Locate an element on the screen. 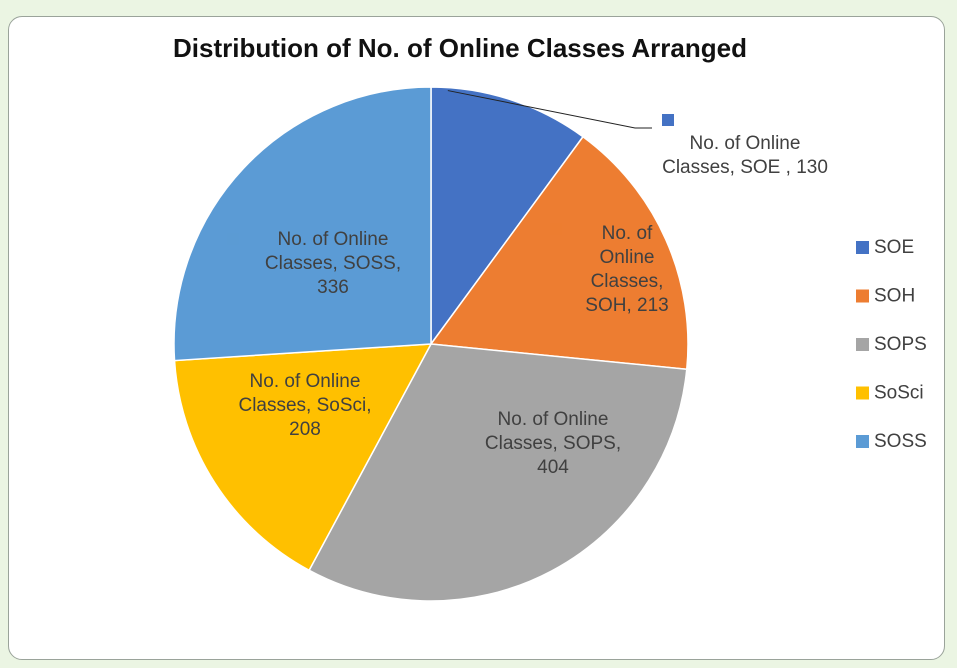  data-label: No. of Online Classes, SOH, 213 is located at coordinates (627, 269).